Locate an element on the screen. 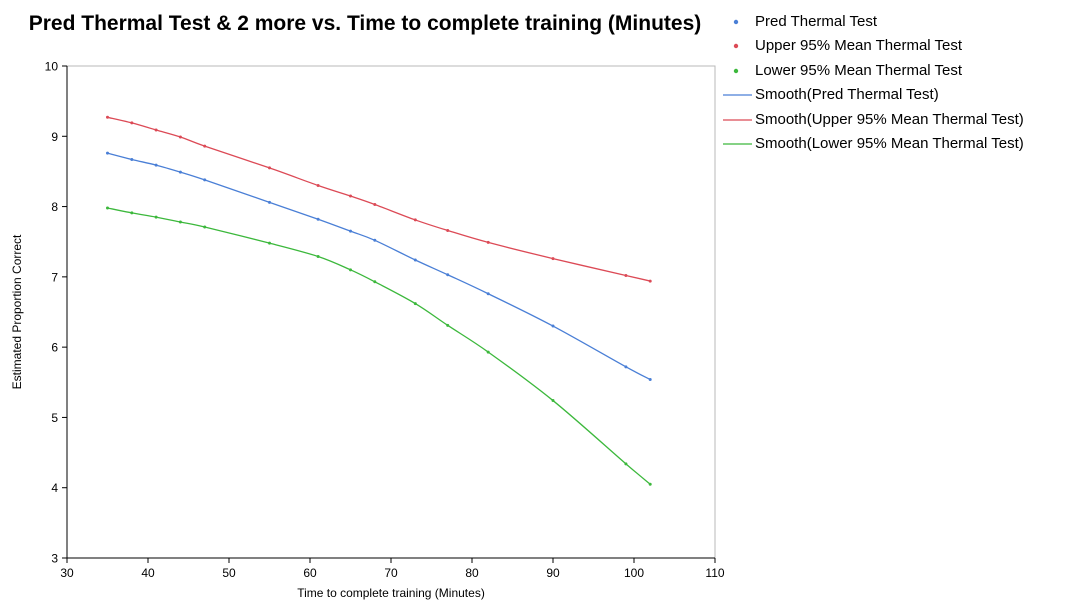 This screenshot has height=603, width=1070. x-tick-label: 60 is located at coordinates (310, 573).